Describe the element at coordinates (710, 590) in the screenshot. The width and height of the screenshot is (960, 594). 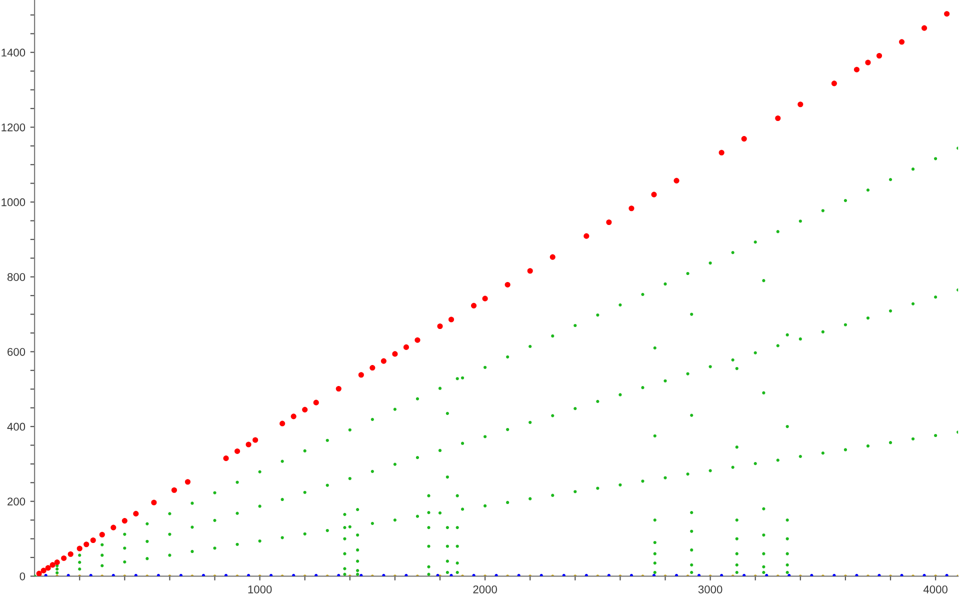
I see `x-tick-label: 3000` at that location.